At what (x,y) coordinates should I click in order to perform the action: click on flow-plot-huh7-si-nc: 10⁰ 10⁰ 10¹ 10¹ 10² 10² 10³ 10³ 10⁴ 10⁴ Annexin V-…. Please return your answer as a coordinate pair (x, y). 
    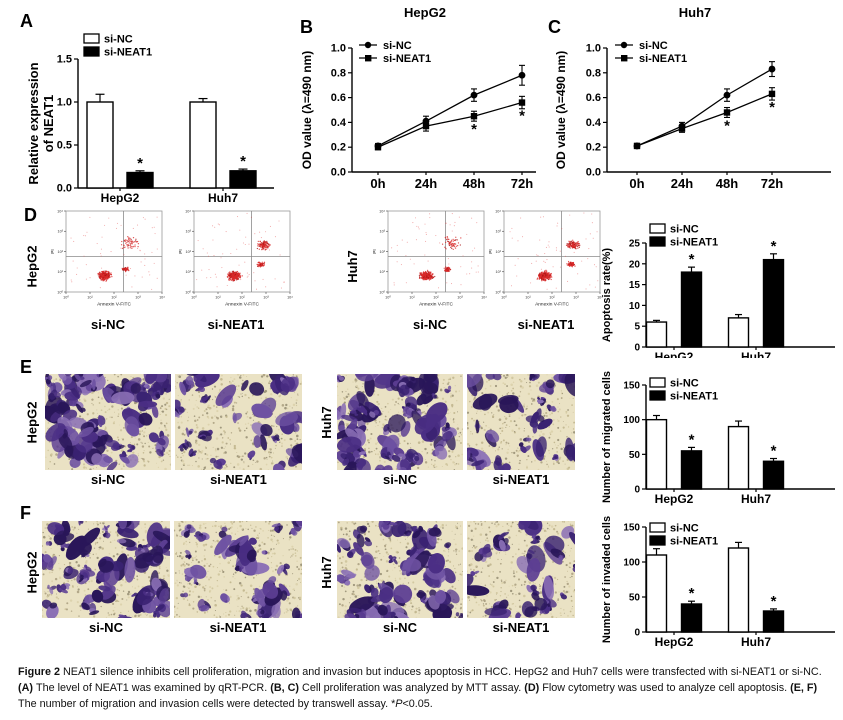
    Looking at the image, I should click on (430, 270).